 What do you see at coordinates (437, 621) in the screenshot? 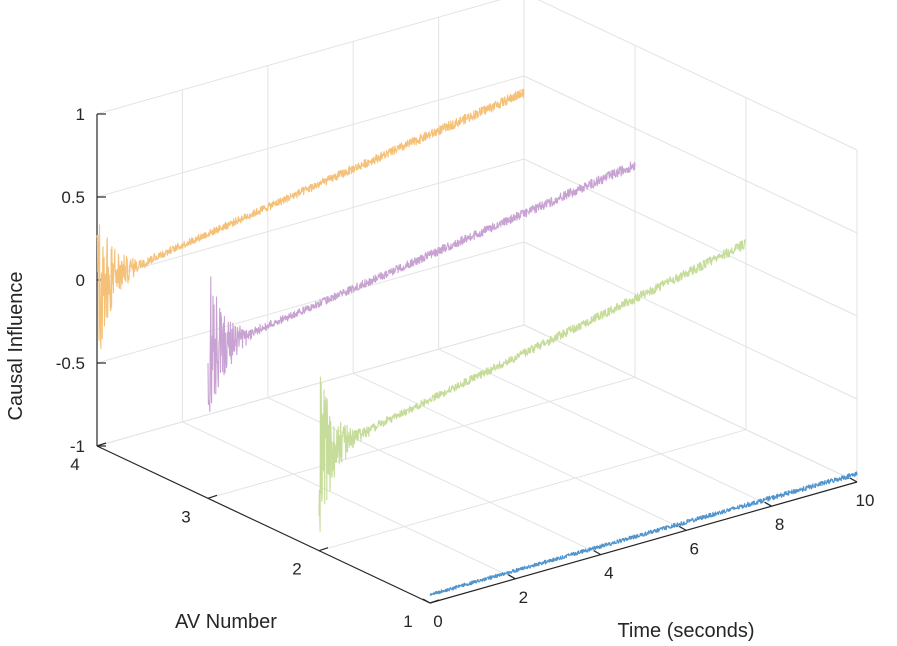
I see `x-tick-label: 0` at bounding box center [437, 621].